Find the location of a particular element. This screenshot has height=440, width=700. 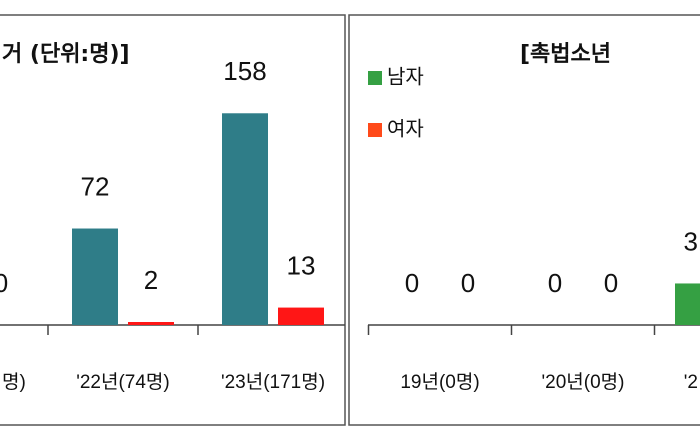

x-tick-label: 명) is located at coordinates (14, 382).